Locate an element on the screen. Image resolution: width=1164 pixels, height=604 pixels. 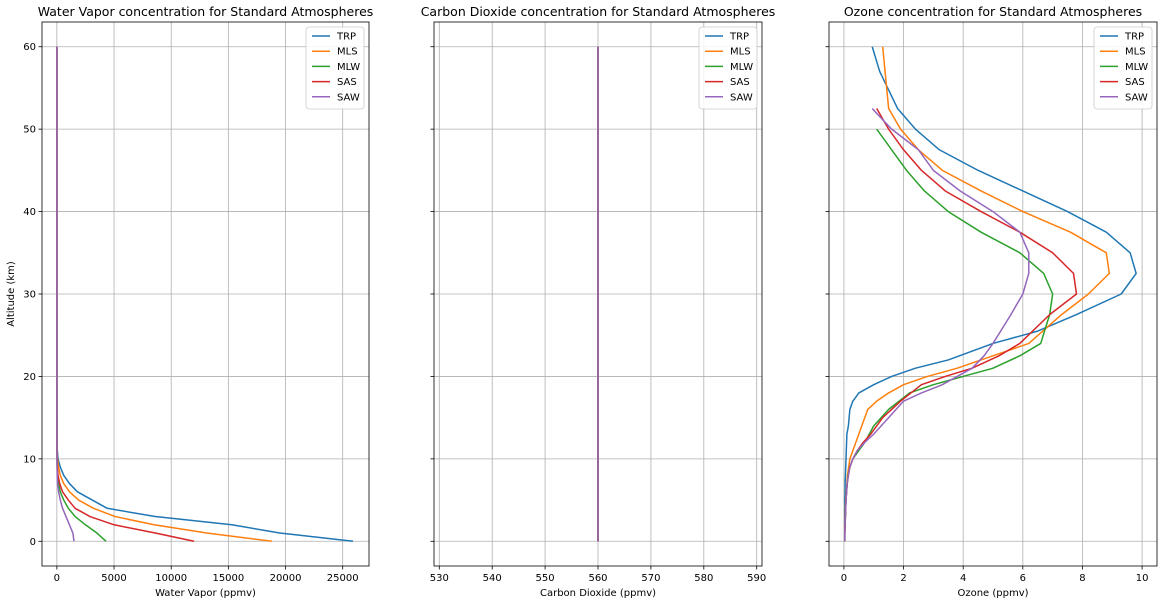
y-tick-label: 30 is located at coordinates (29, 295).